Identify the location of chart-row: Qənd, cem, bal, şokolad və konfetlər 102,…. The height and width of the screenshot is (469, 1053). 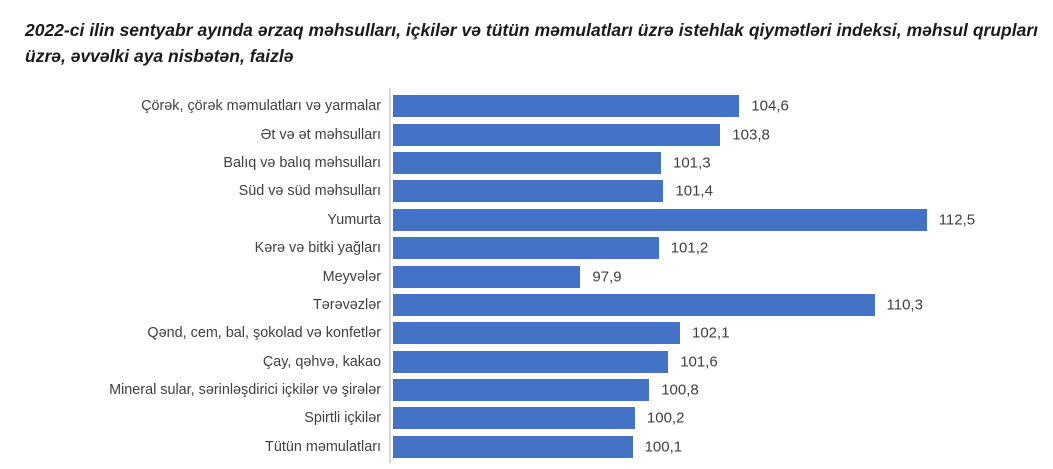
(530, 333).